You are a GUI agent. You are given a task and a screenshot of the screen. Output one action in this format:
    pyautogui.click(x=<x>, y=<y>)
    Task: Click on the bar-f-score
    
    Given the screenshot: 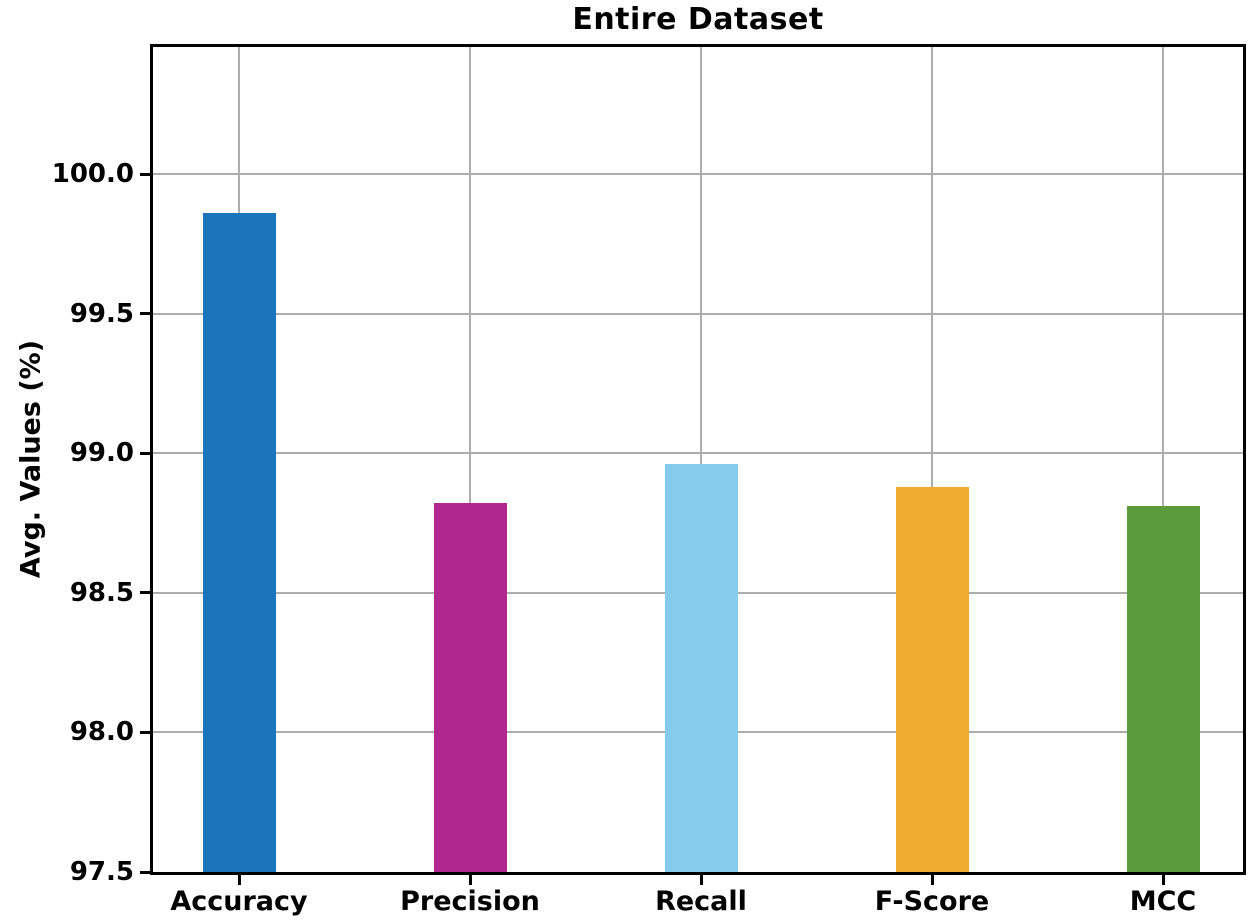 What is the action you would take?
    pyautogui.click(x=932, y=679)
    